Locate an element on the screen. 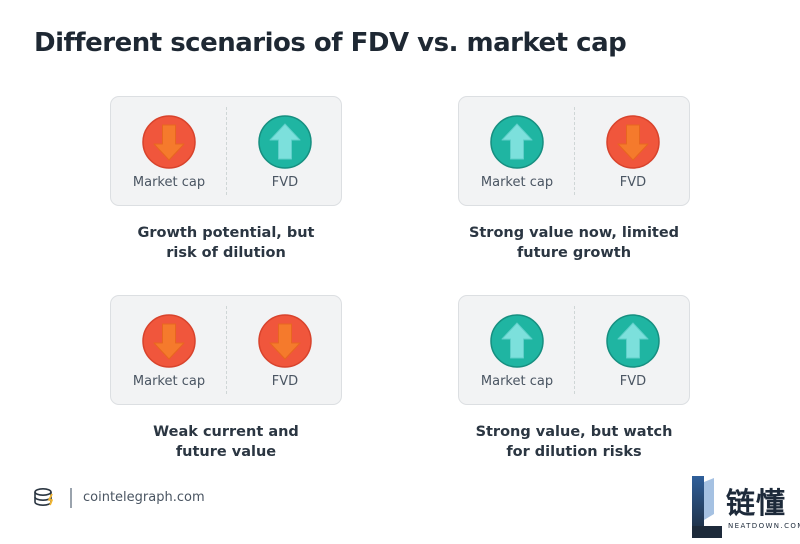  watermark-english-text: NEATDOWN.COM is located at coordinates (764, 526).